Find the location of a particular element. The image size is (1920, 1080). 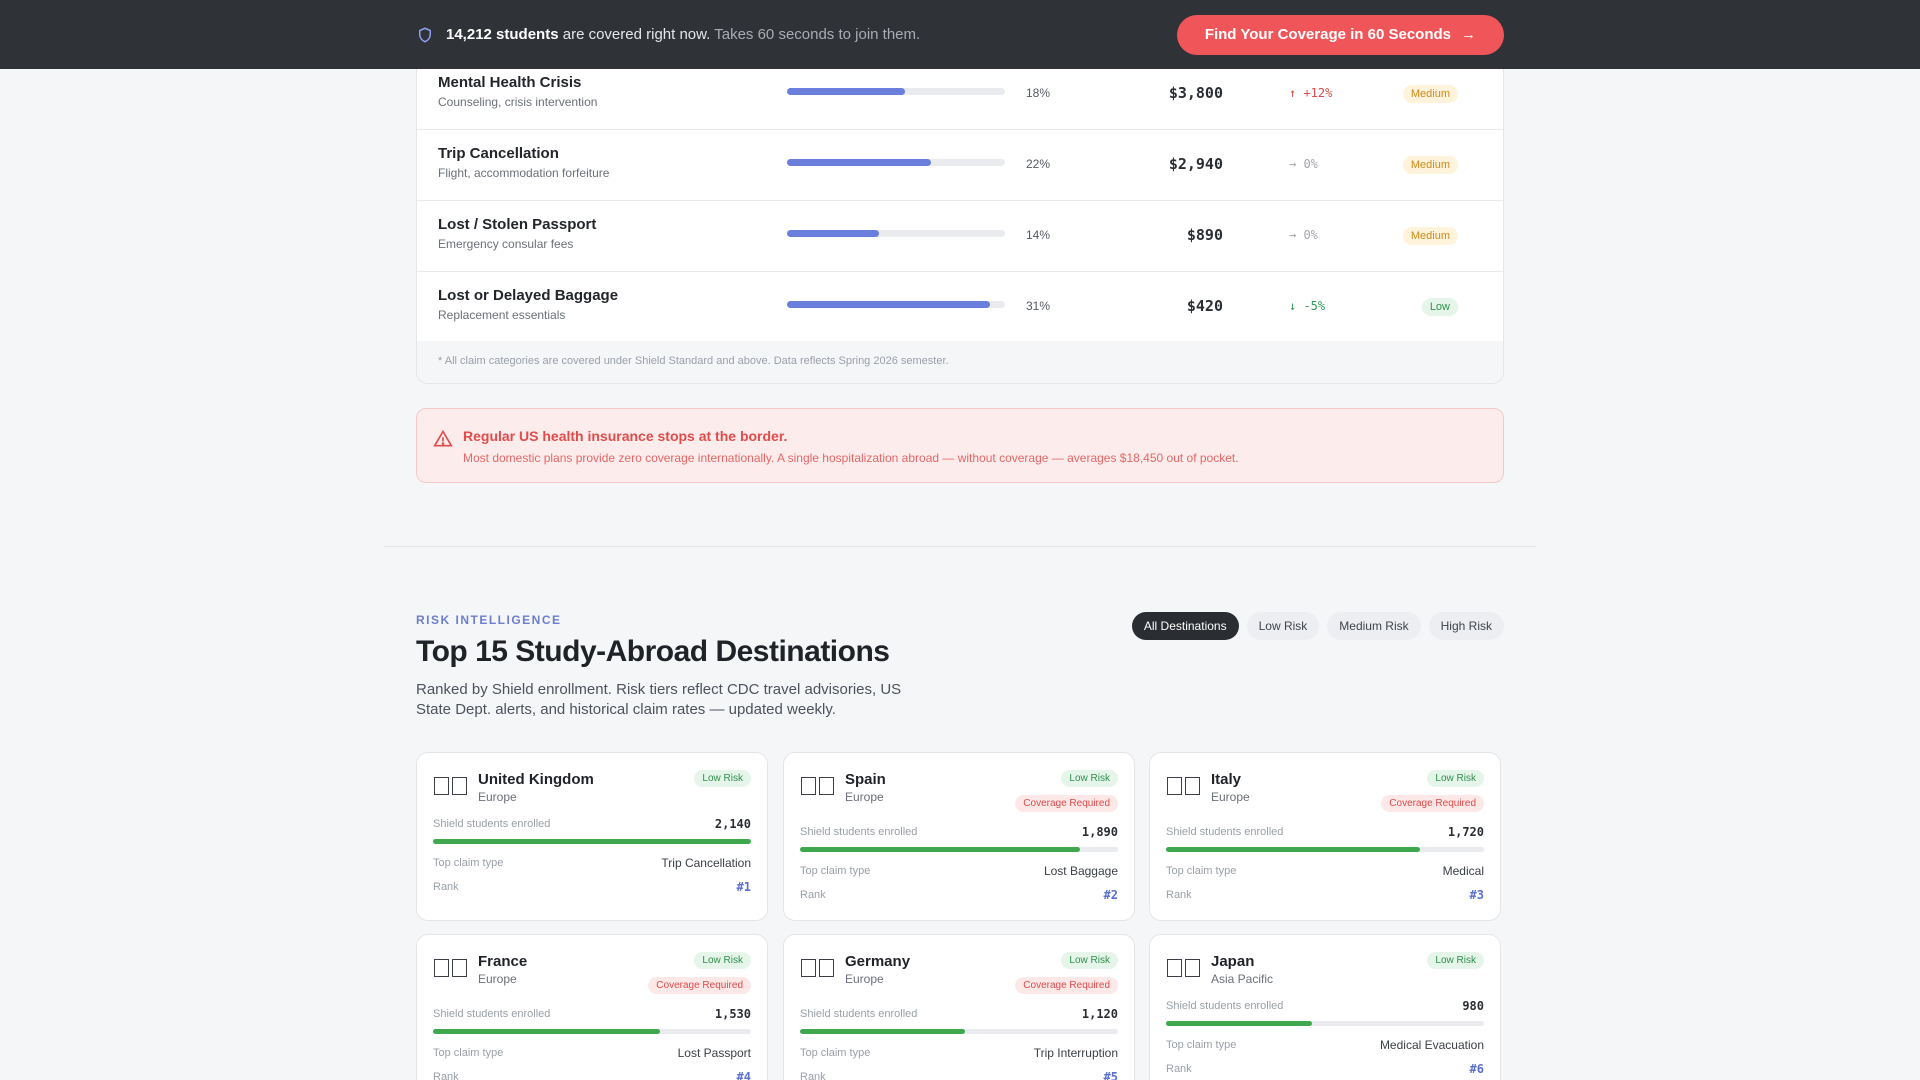

filter-medium-risk: Medium Risk is located at coordinates (1374, 626).